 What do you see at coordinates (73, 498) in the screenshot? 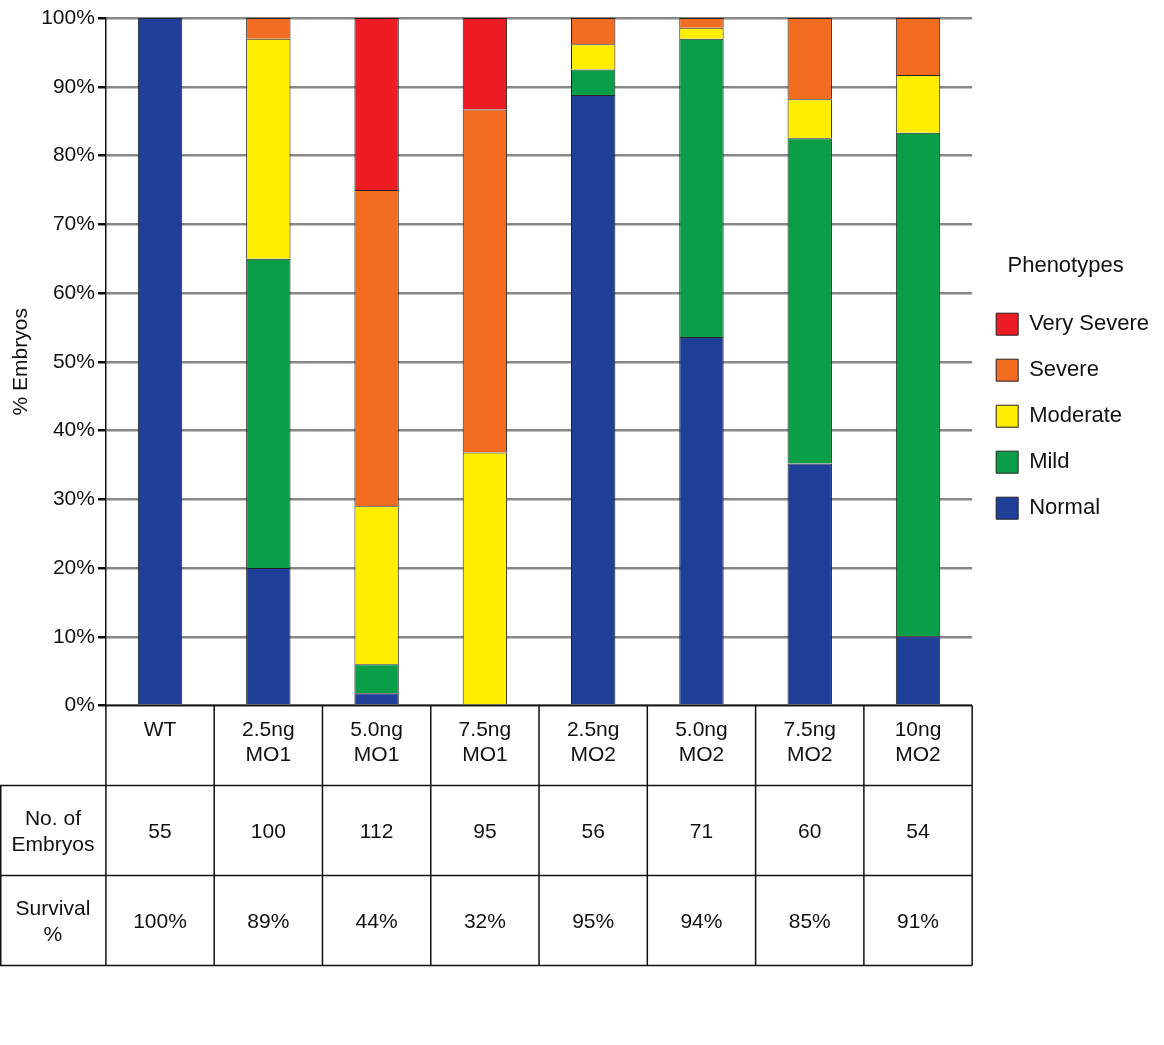
I see `y-tick-label: 30%` at bounding box center [73, 498].